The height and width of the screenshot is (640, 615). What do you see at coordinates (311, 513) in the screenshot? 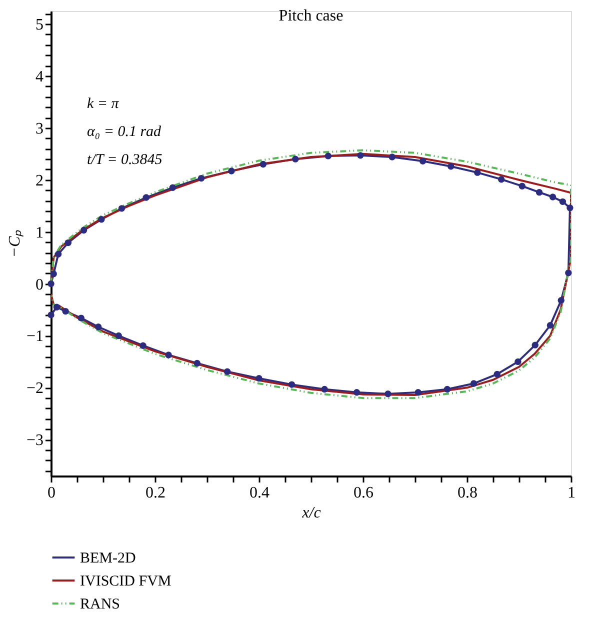
I see `x-axis-title: x/c` at bounding box center [311, 513].